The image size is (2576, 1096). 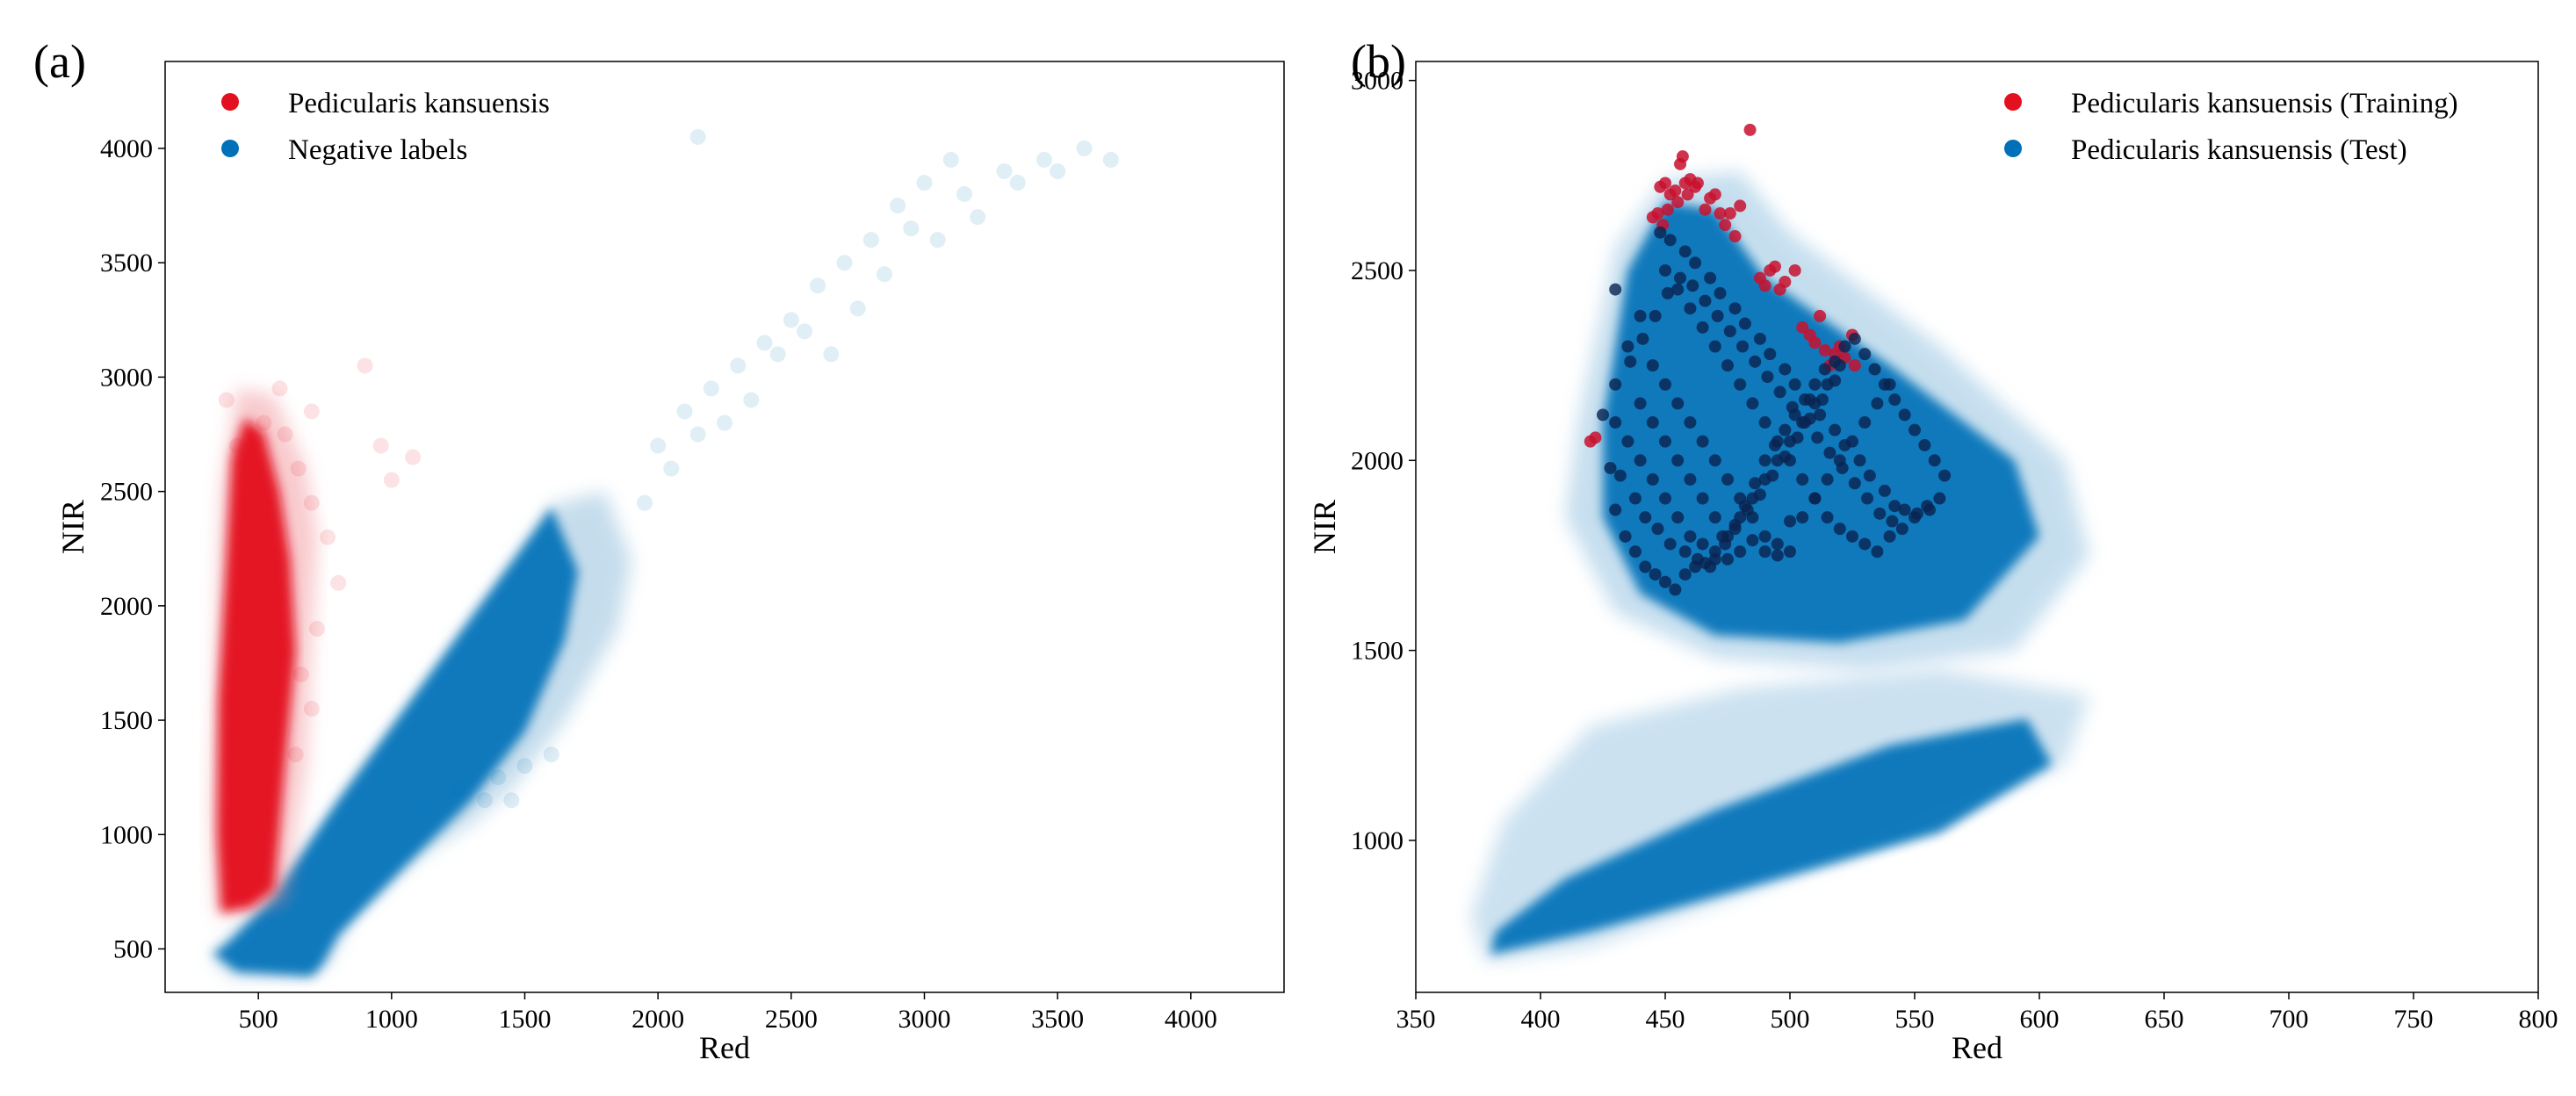 I want to click on y-tick-label: 3000, so click(x=126, y=377).